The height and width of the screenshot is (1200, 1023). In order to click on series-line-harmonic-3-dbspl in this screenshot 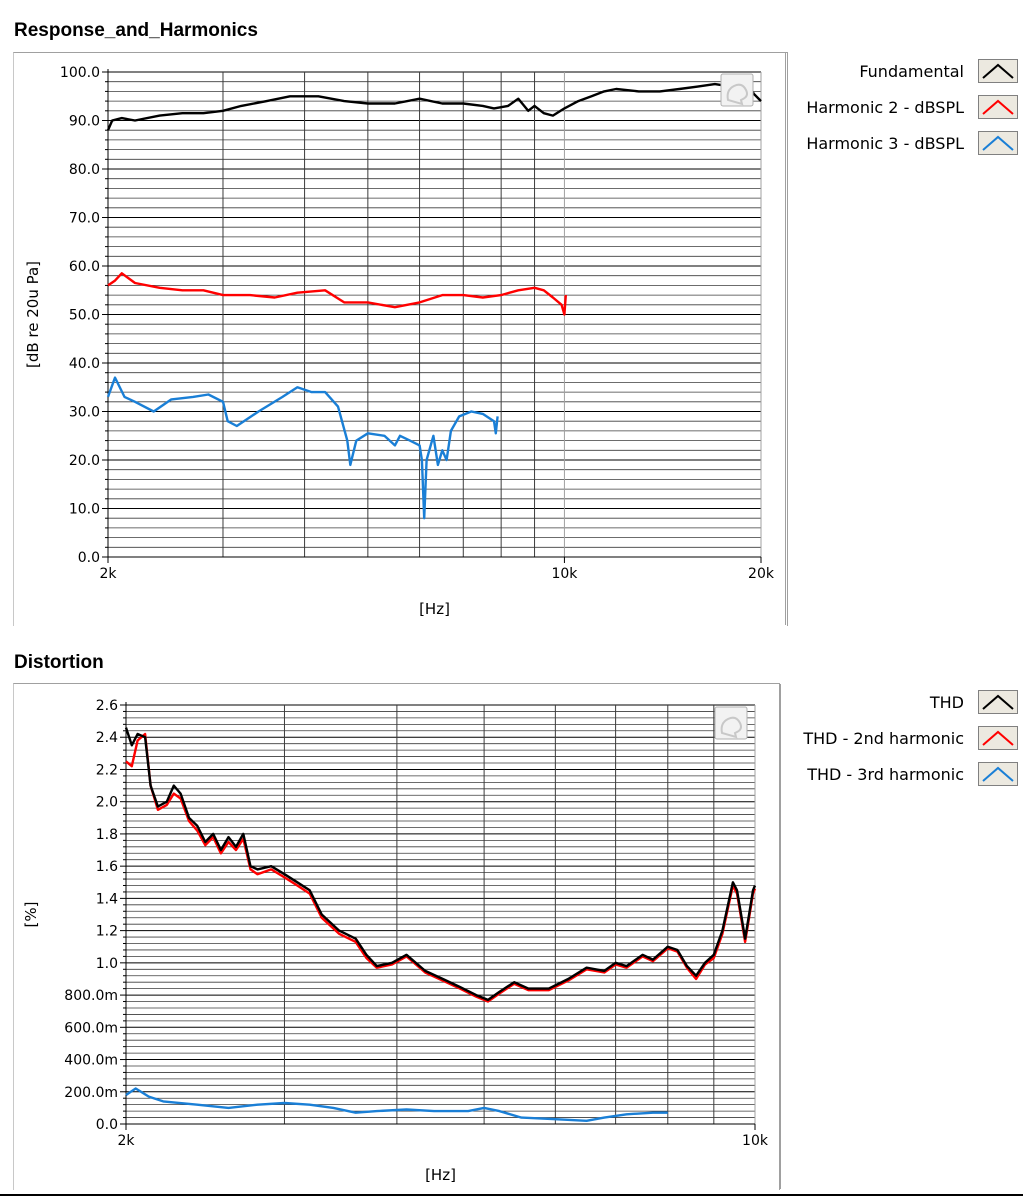, I will do `click(302, 448)`.